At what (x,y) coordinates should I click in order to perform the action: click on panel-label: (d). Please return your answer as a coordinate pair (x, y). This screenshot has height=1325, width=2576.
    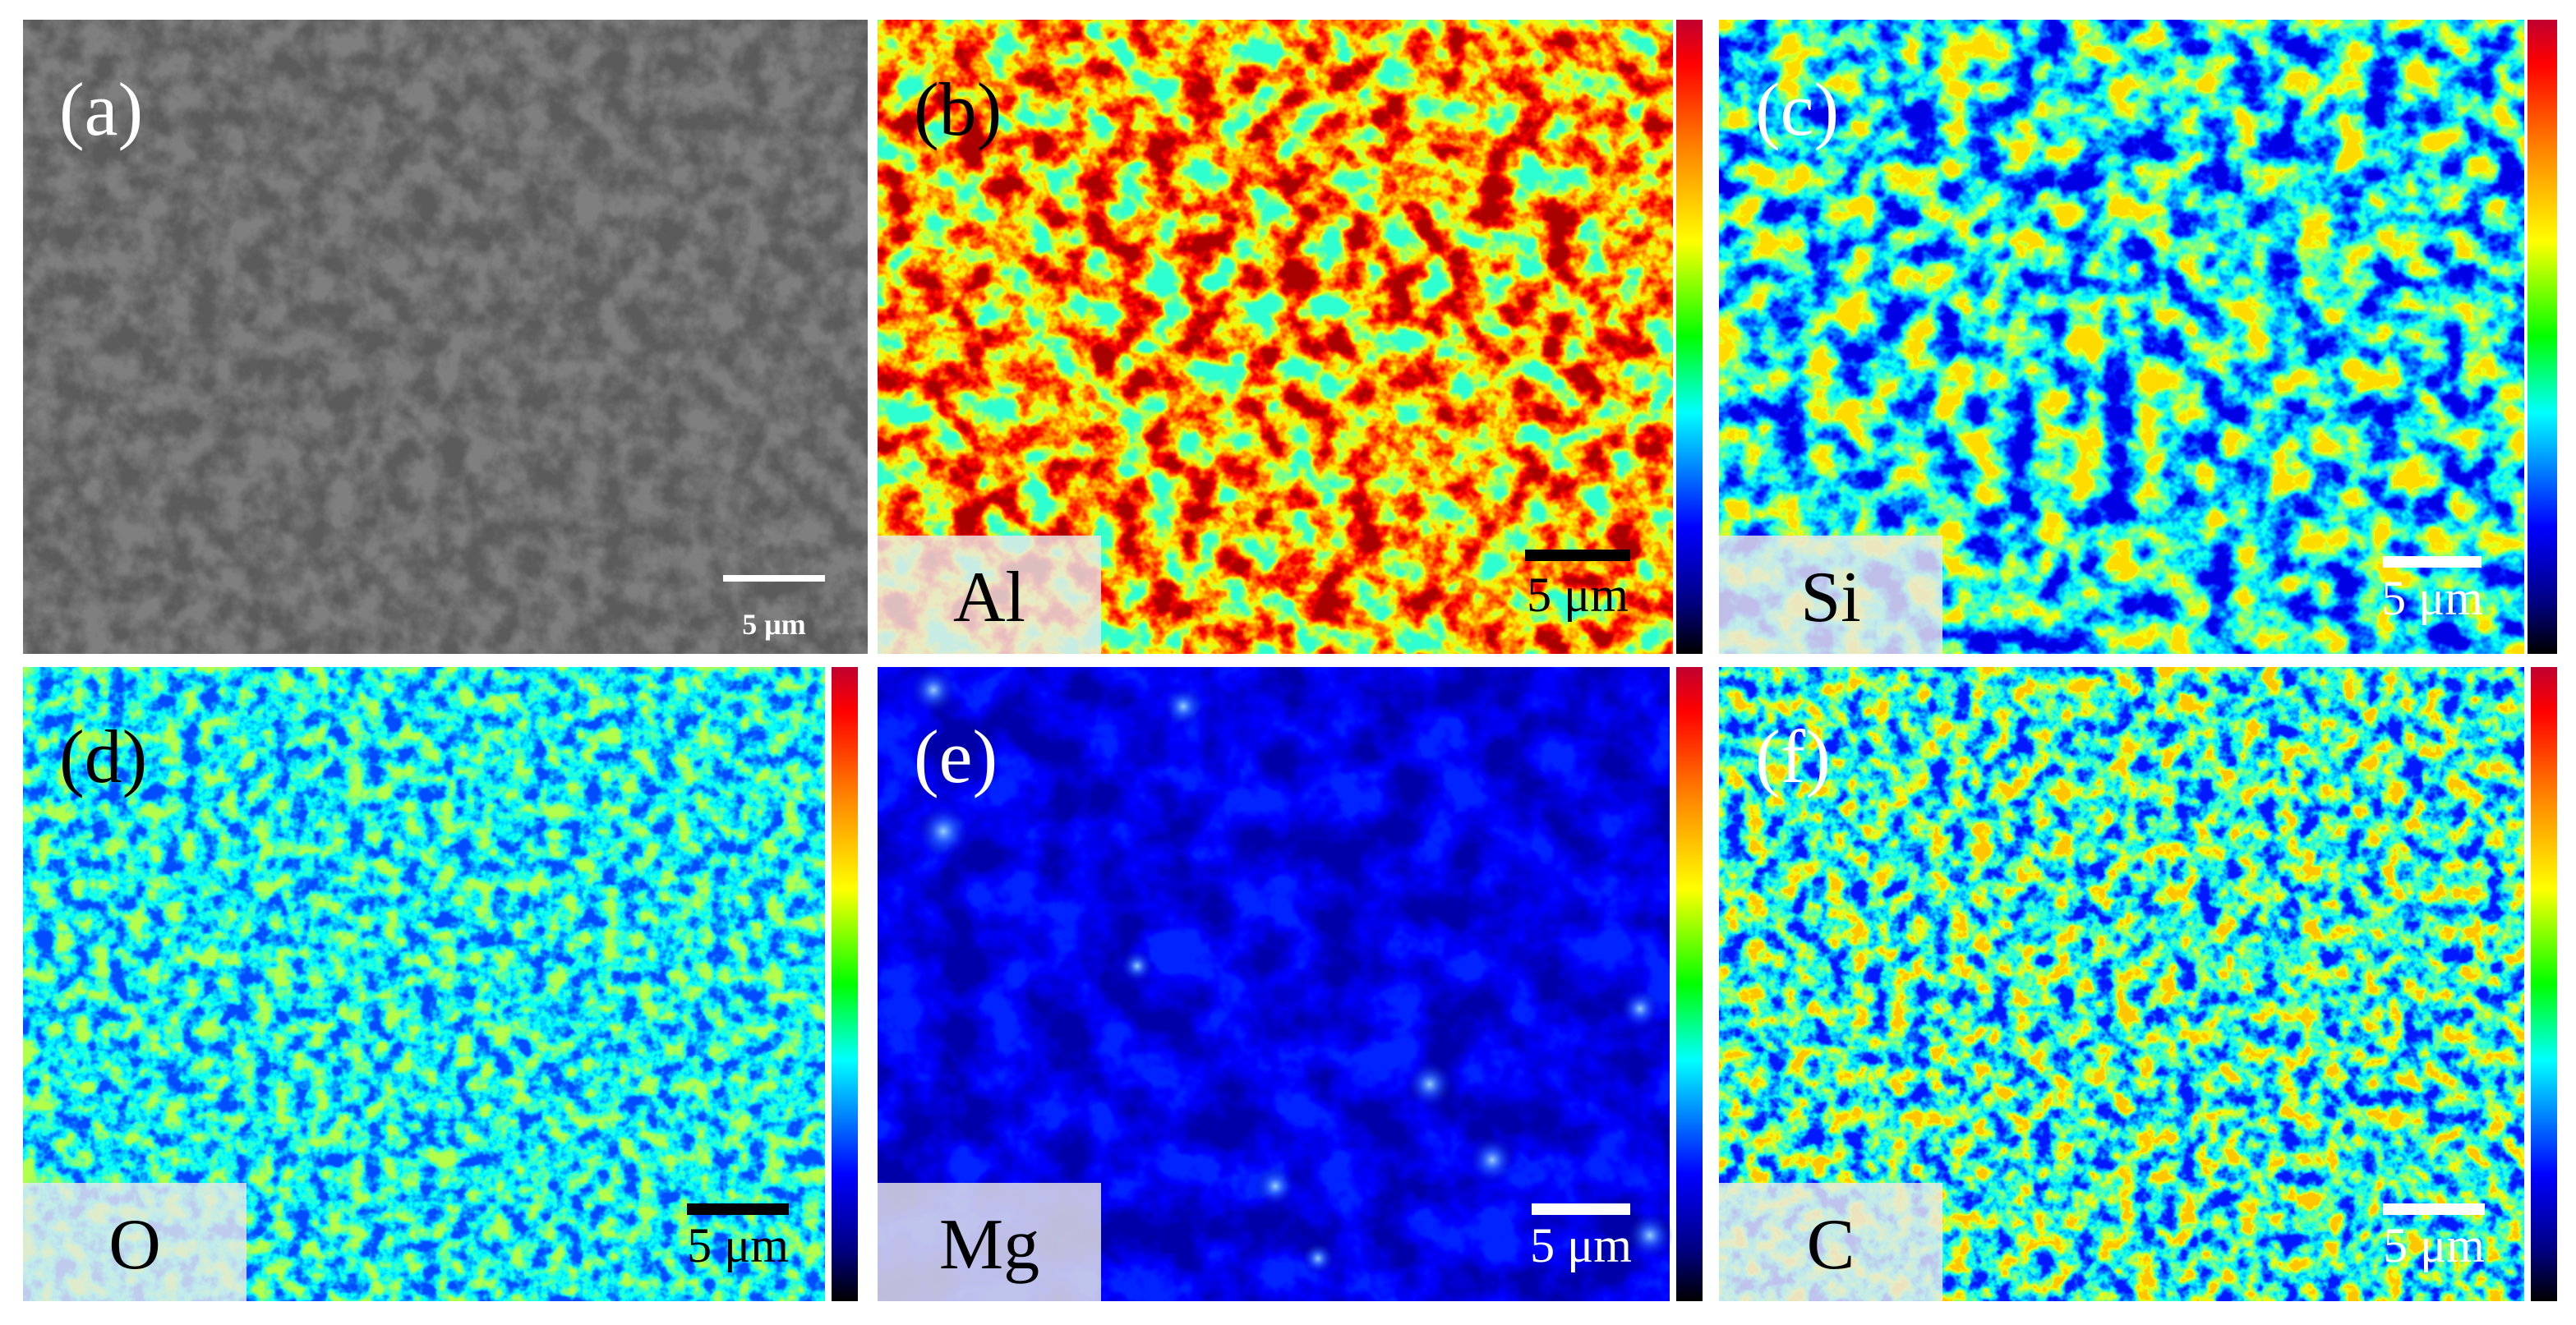
    Looking at the image, I should click on (103, 756).